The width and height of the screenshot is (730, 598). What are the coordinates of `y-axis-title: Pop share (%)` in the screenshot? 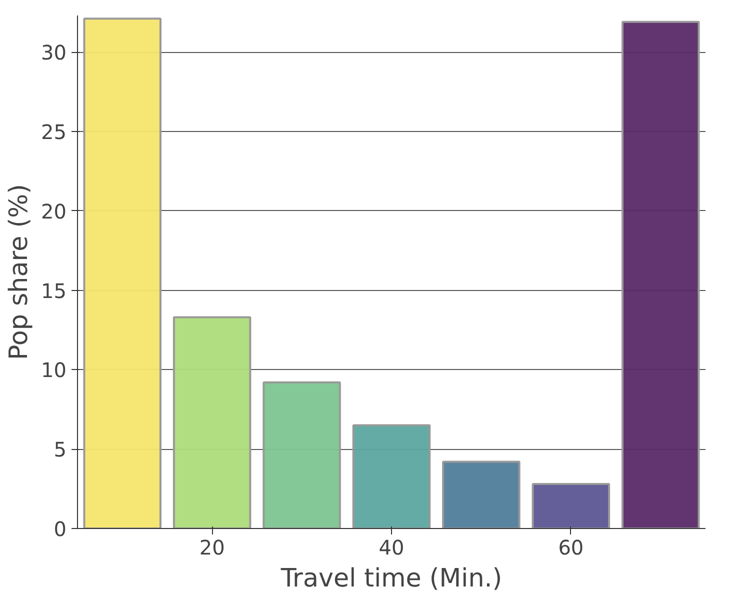 It's located at (18, 272).